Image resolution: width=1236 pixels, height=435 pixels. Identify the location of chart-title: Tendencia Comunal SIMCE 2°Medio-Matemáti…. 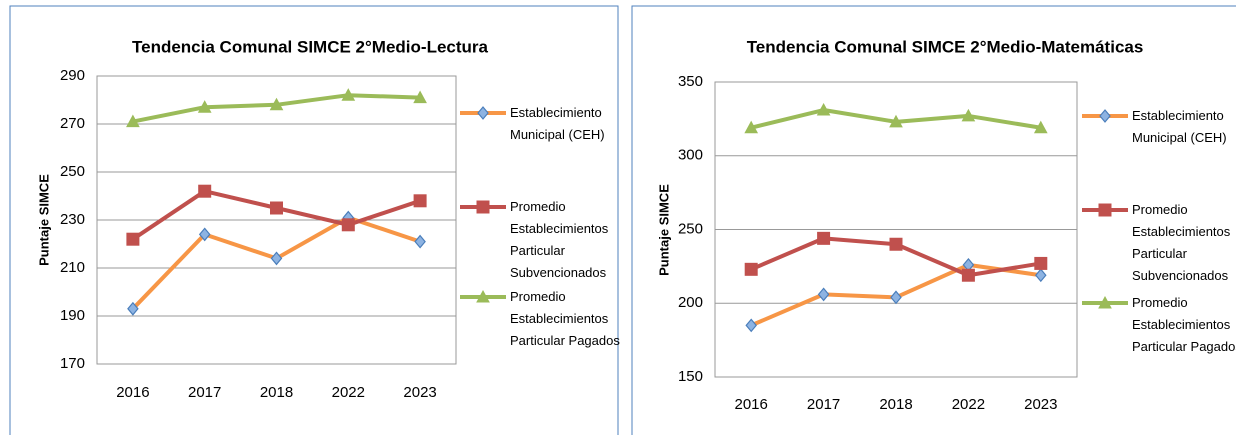
(945, 46).